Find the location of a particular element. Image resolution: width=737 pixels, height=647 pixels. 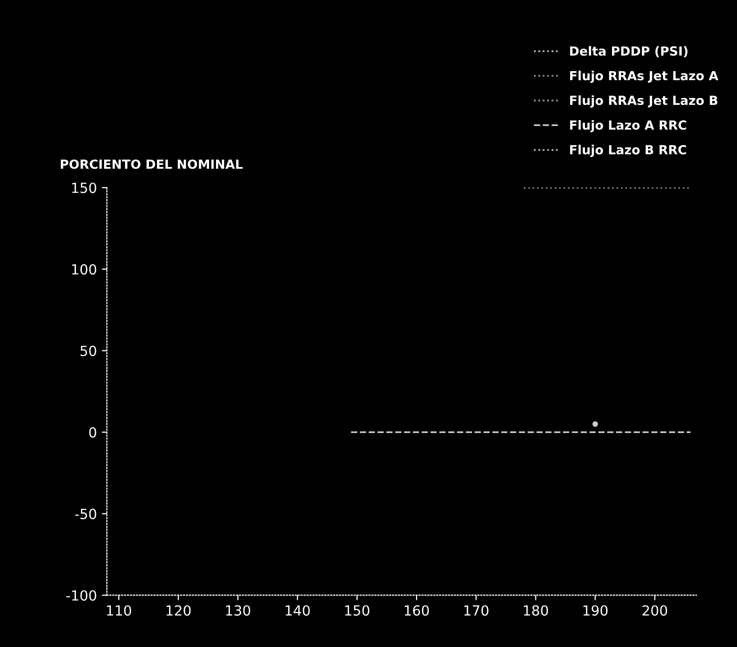

y-tick-label: 50 is located at coordinates (88, 351).